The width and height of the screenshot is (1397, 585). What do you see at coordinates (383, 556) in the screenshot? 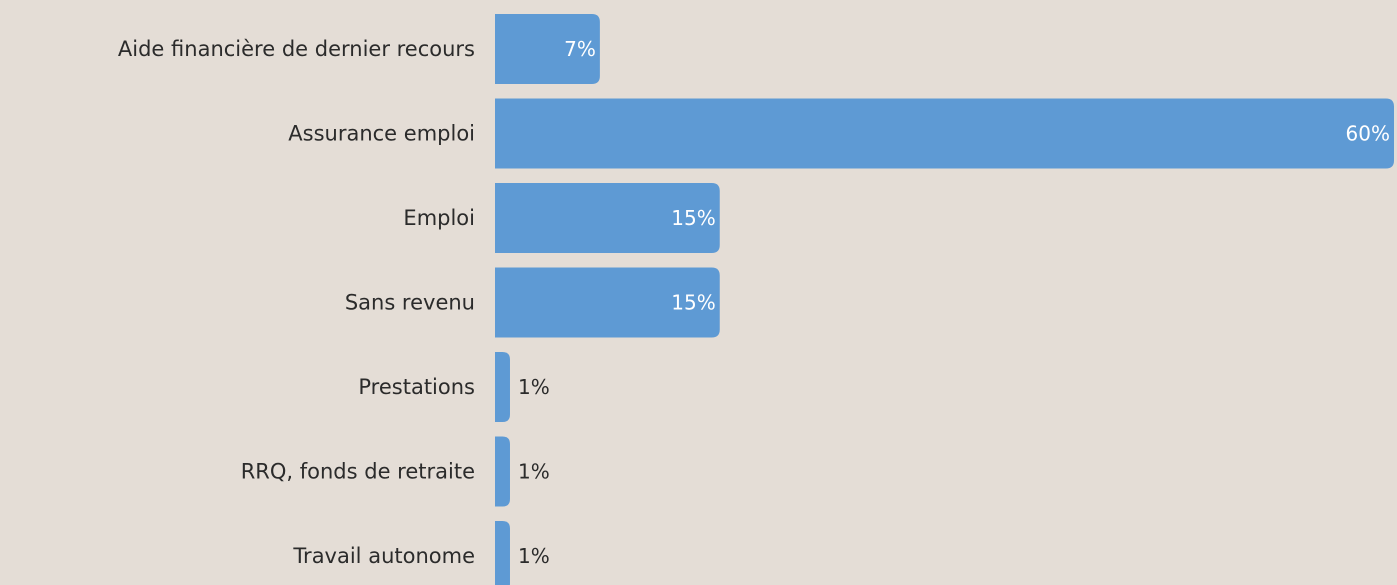
I see `category-label: Travail autonome` at bounding box center [383, 556].